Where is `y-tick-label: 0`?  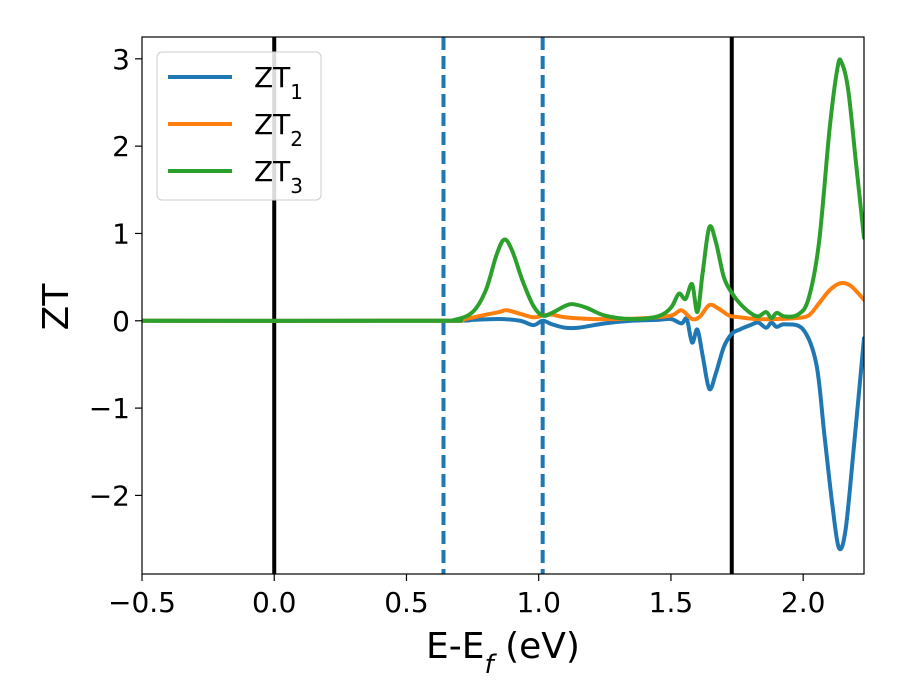 y-tick-label: 0 is located at coordinates (121, 321).